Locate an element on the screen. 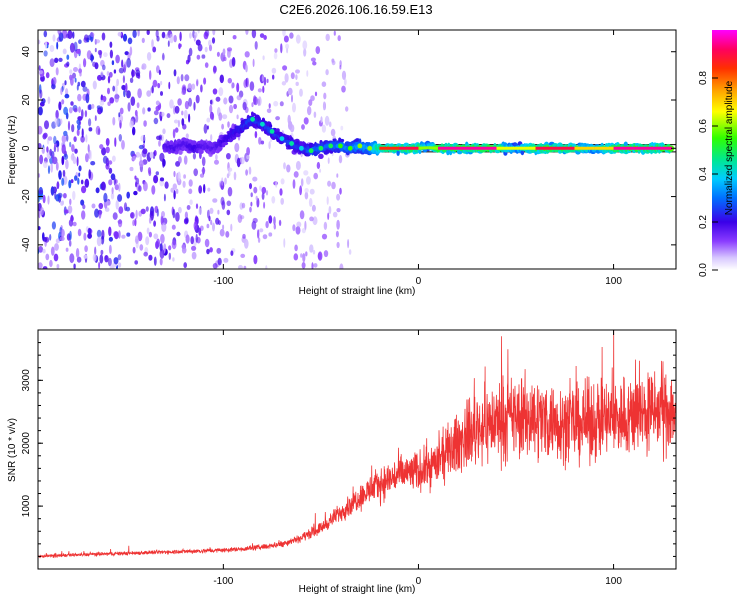  y-tick-label: 20 is located at coordinates (26, 100).